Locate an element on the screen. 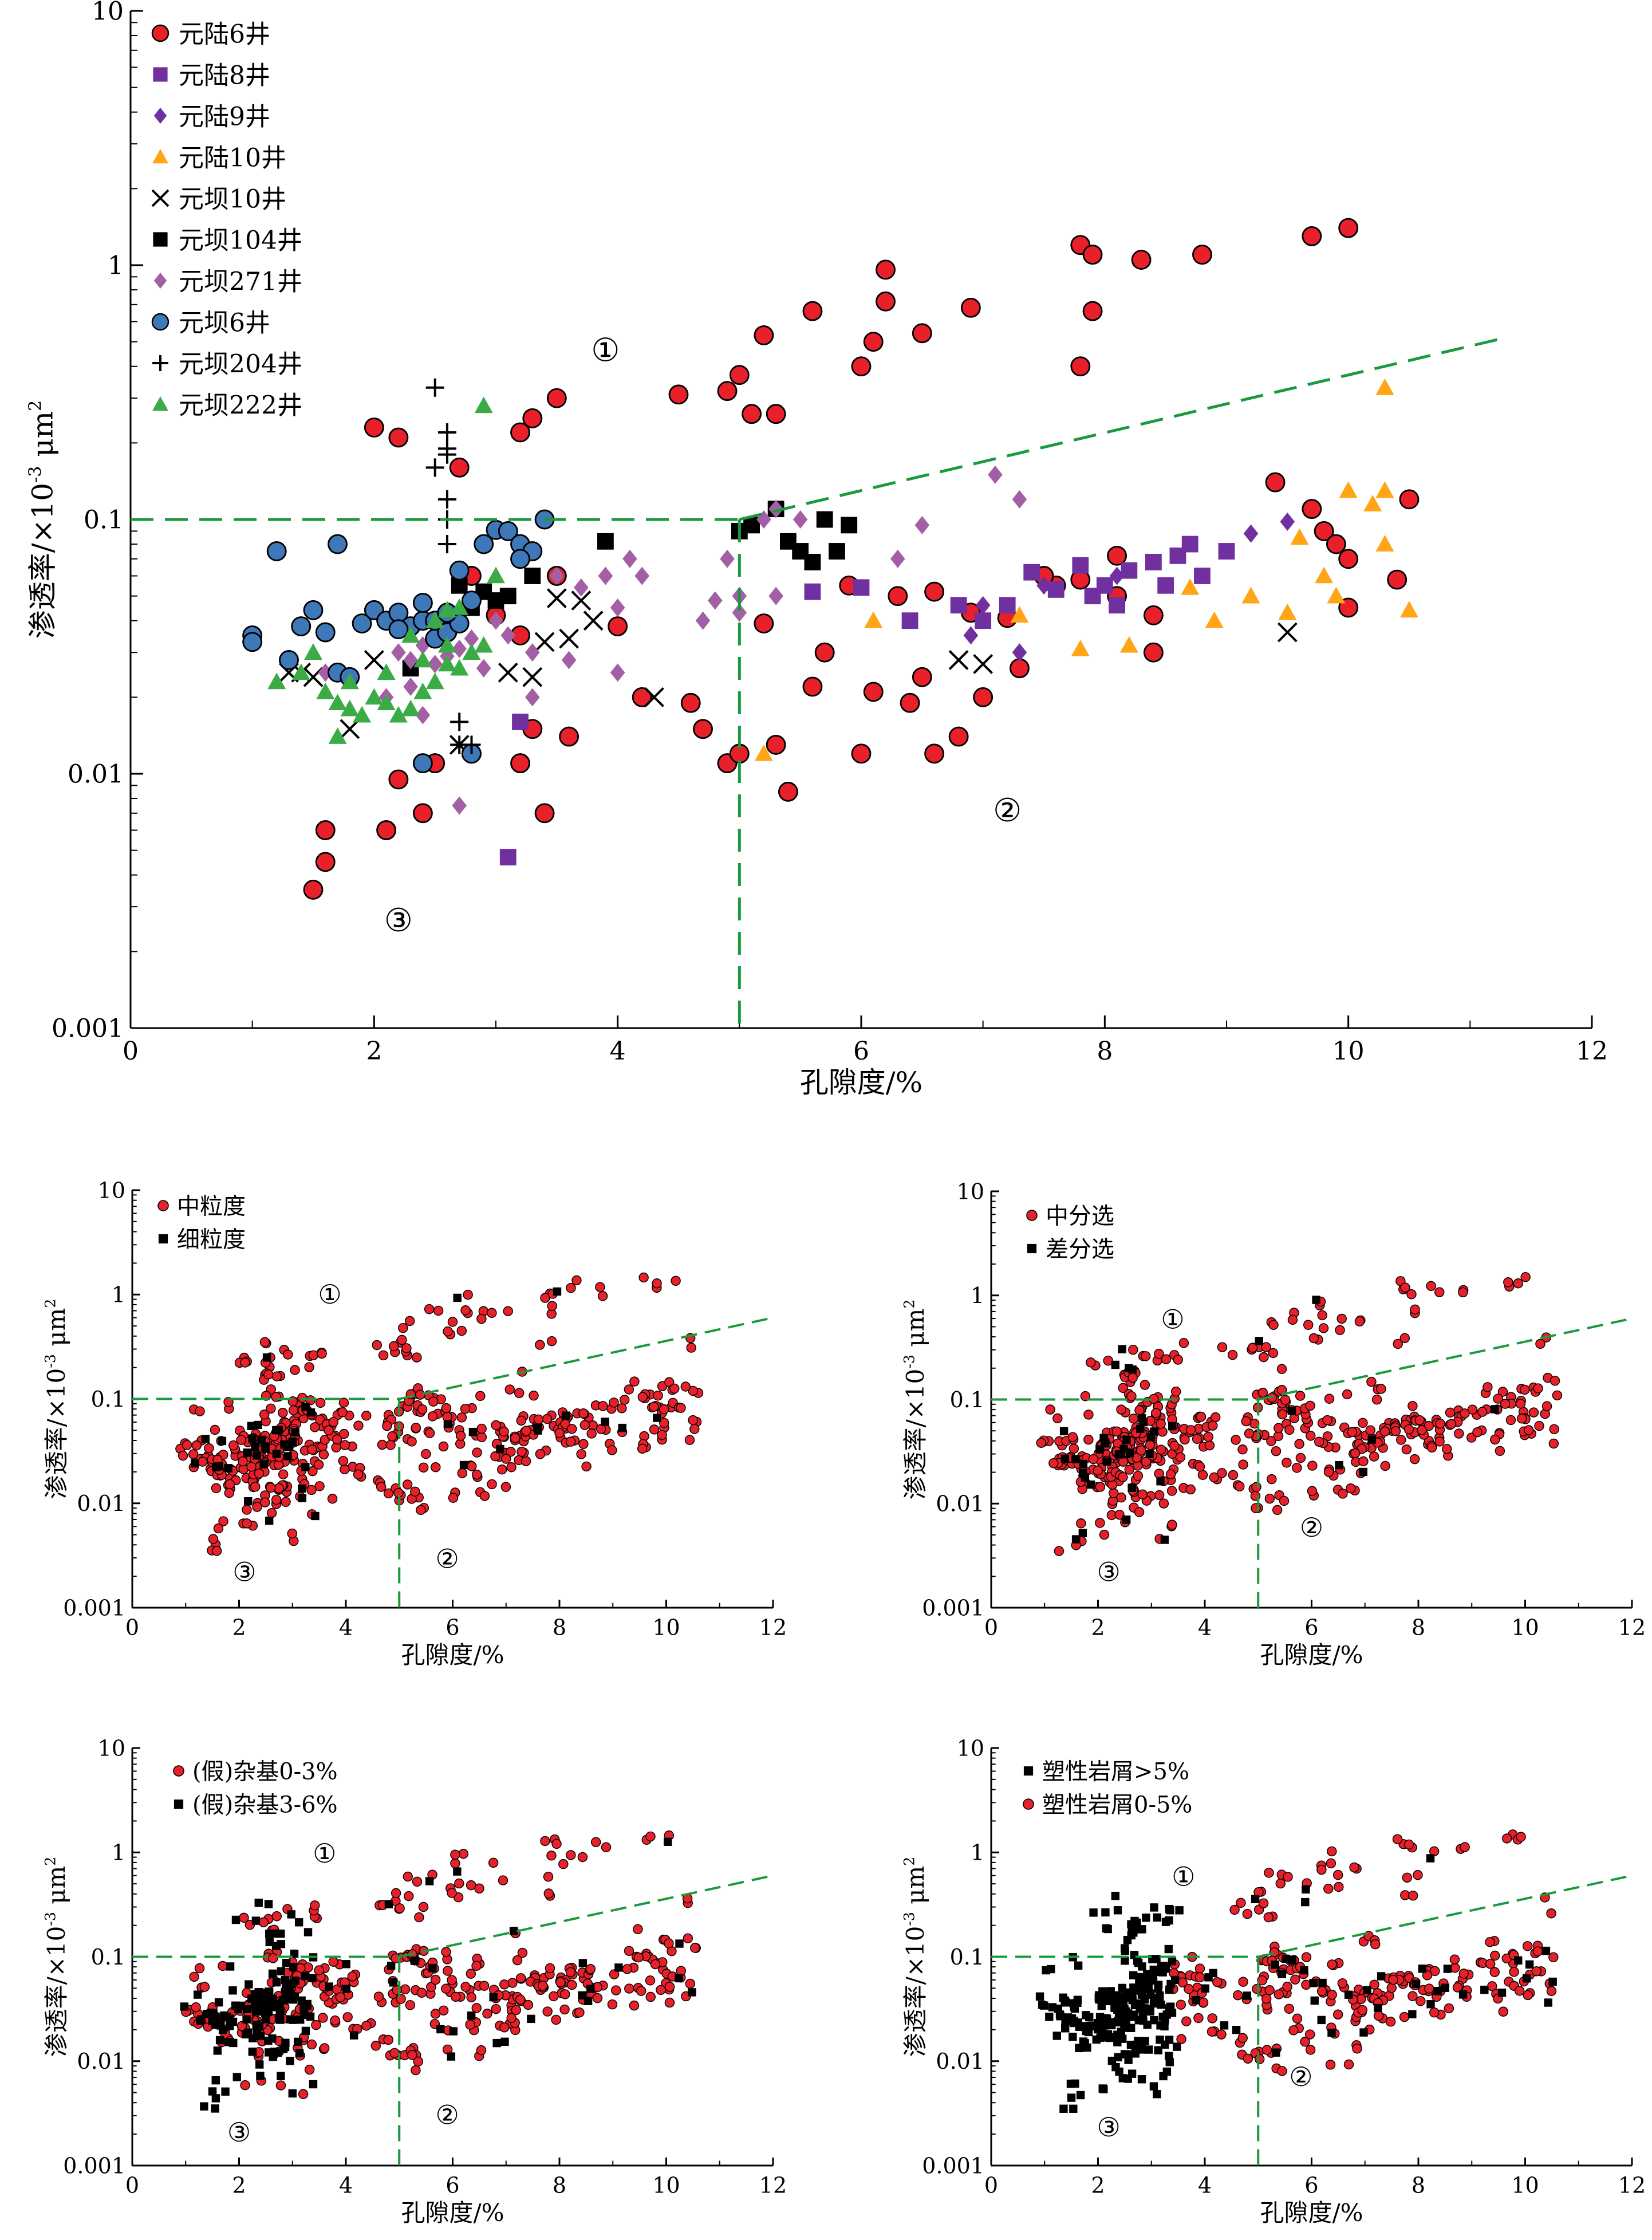  legend-label: 元陆9井 is located at coordinates (225, 118).